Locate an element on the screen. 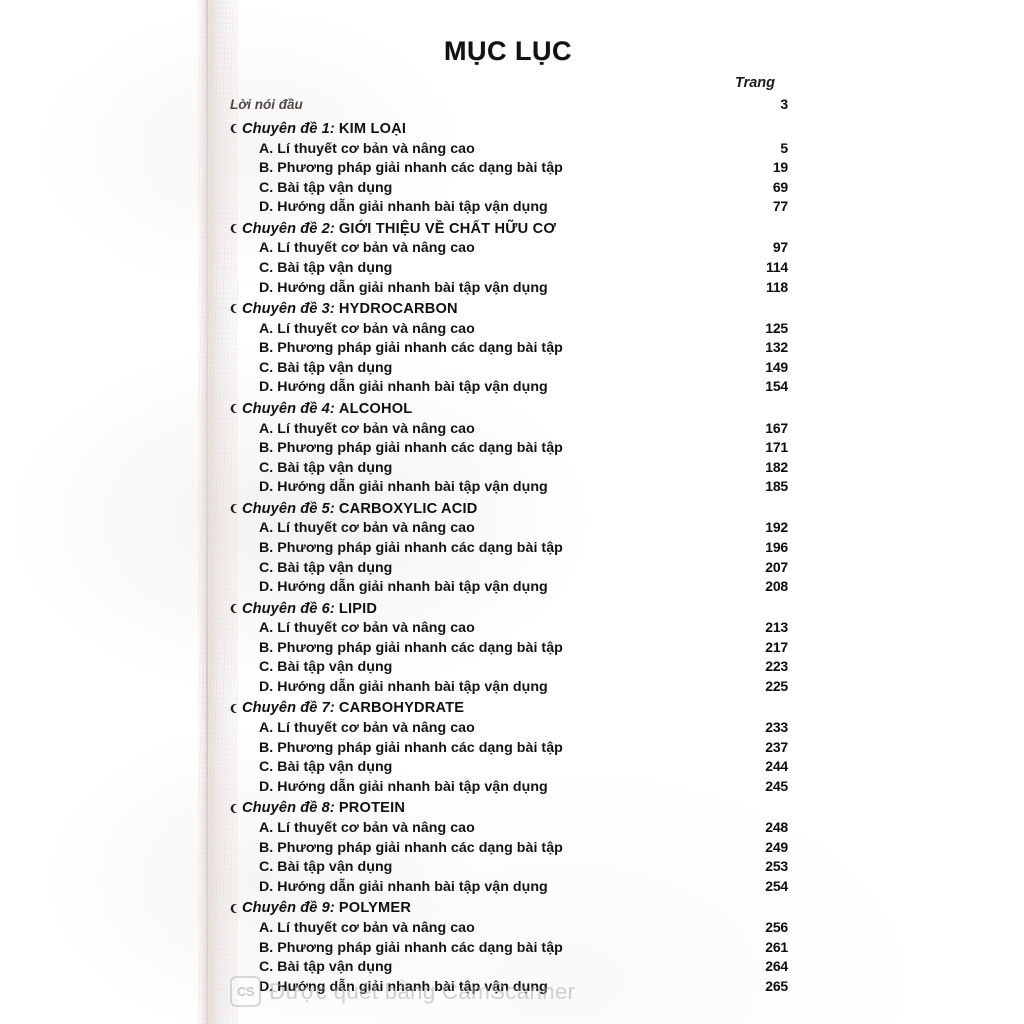 The height and width of the screenshot is (1024, 1024). toc-entry: A. Lí thuyết cơ bản và nâng cao 5 is located at coordinates (508, 150).